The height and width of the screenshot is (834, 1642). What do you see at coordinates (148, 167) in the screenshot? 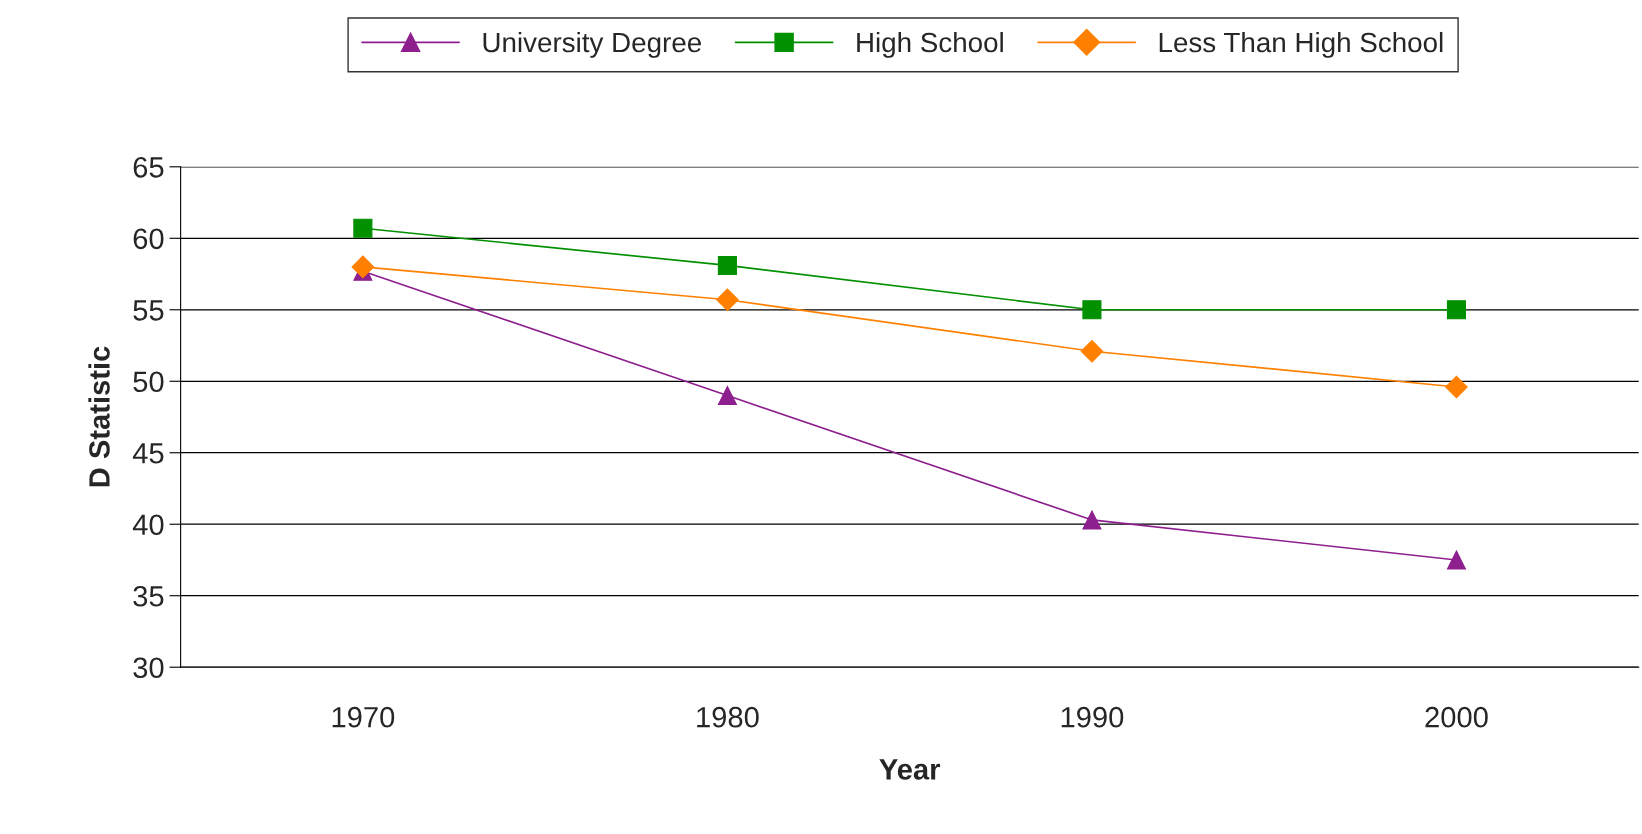
I see `y-tick-label: 65` at bounding box center [148, 167].